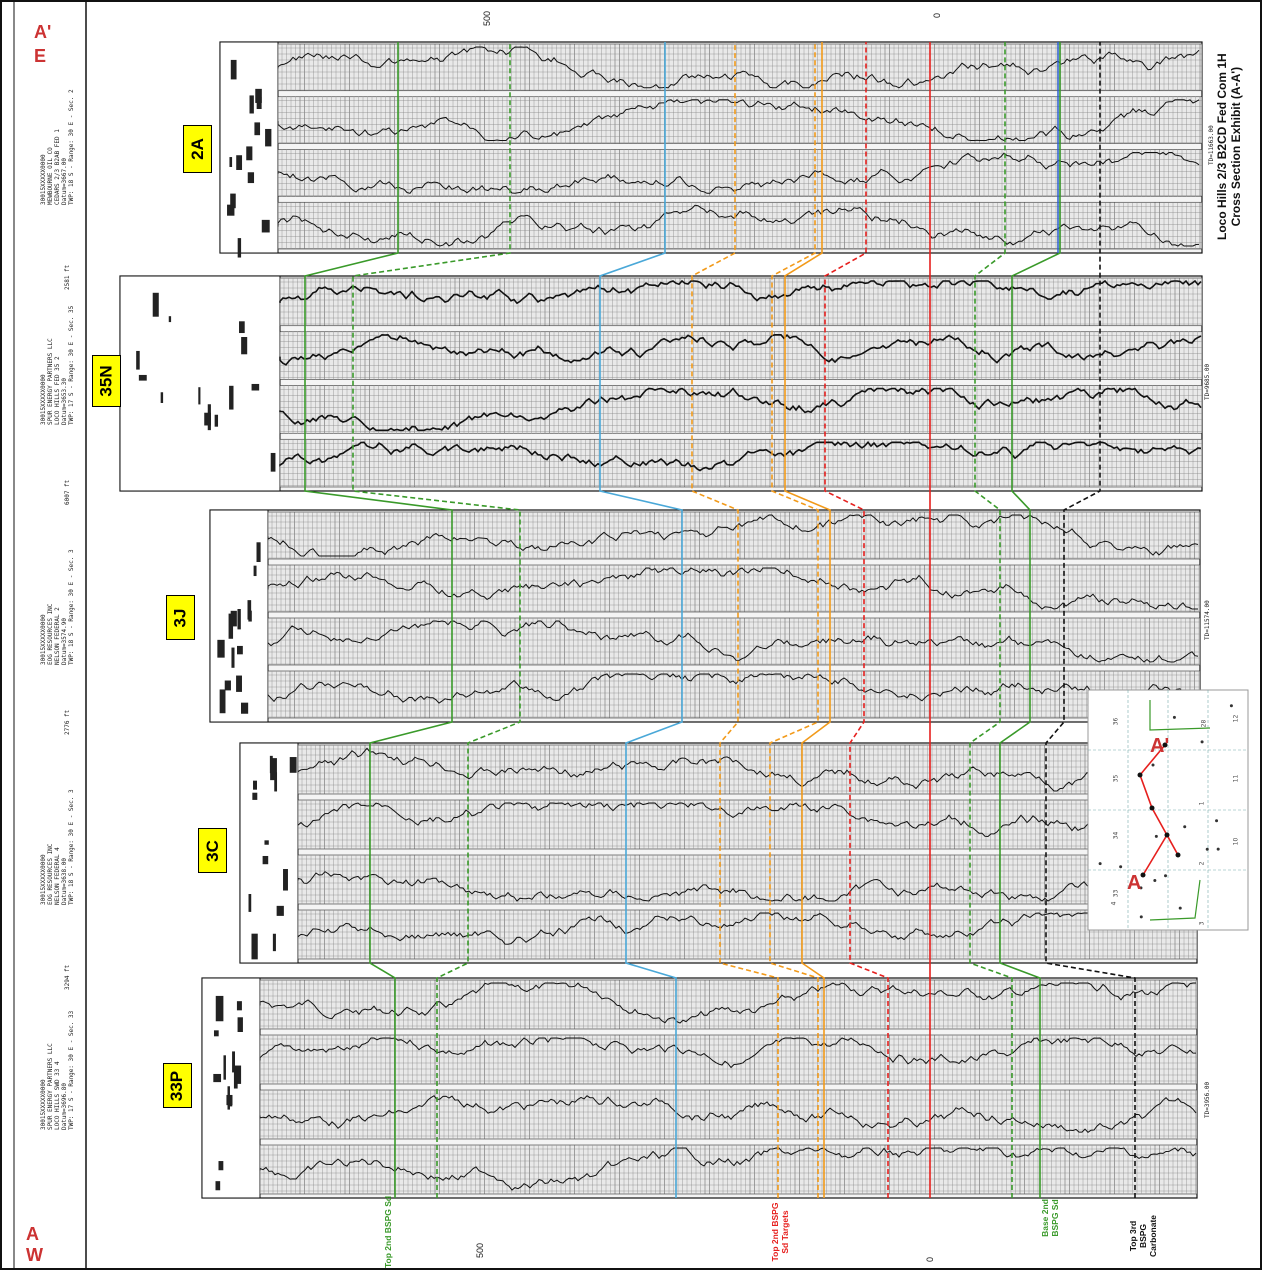  I want to click on map-section-number: 1, so click(1202, 803).